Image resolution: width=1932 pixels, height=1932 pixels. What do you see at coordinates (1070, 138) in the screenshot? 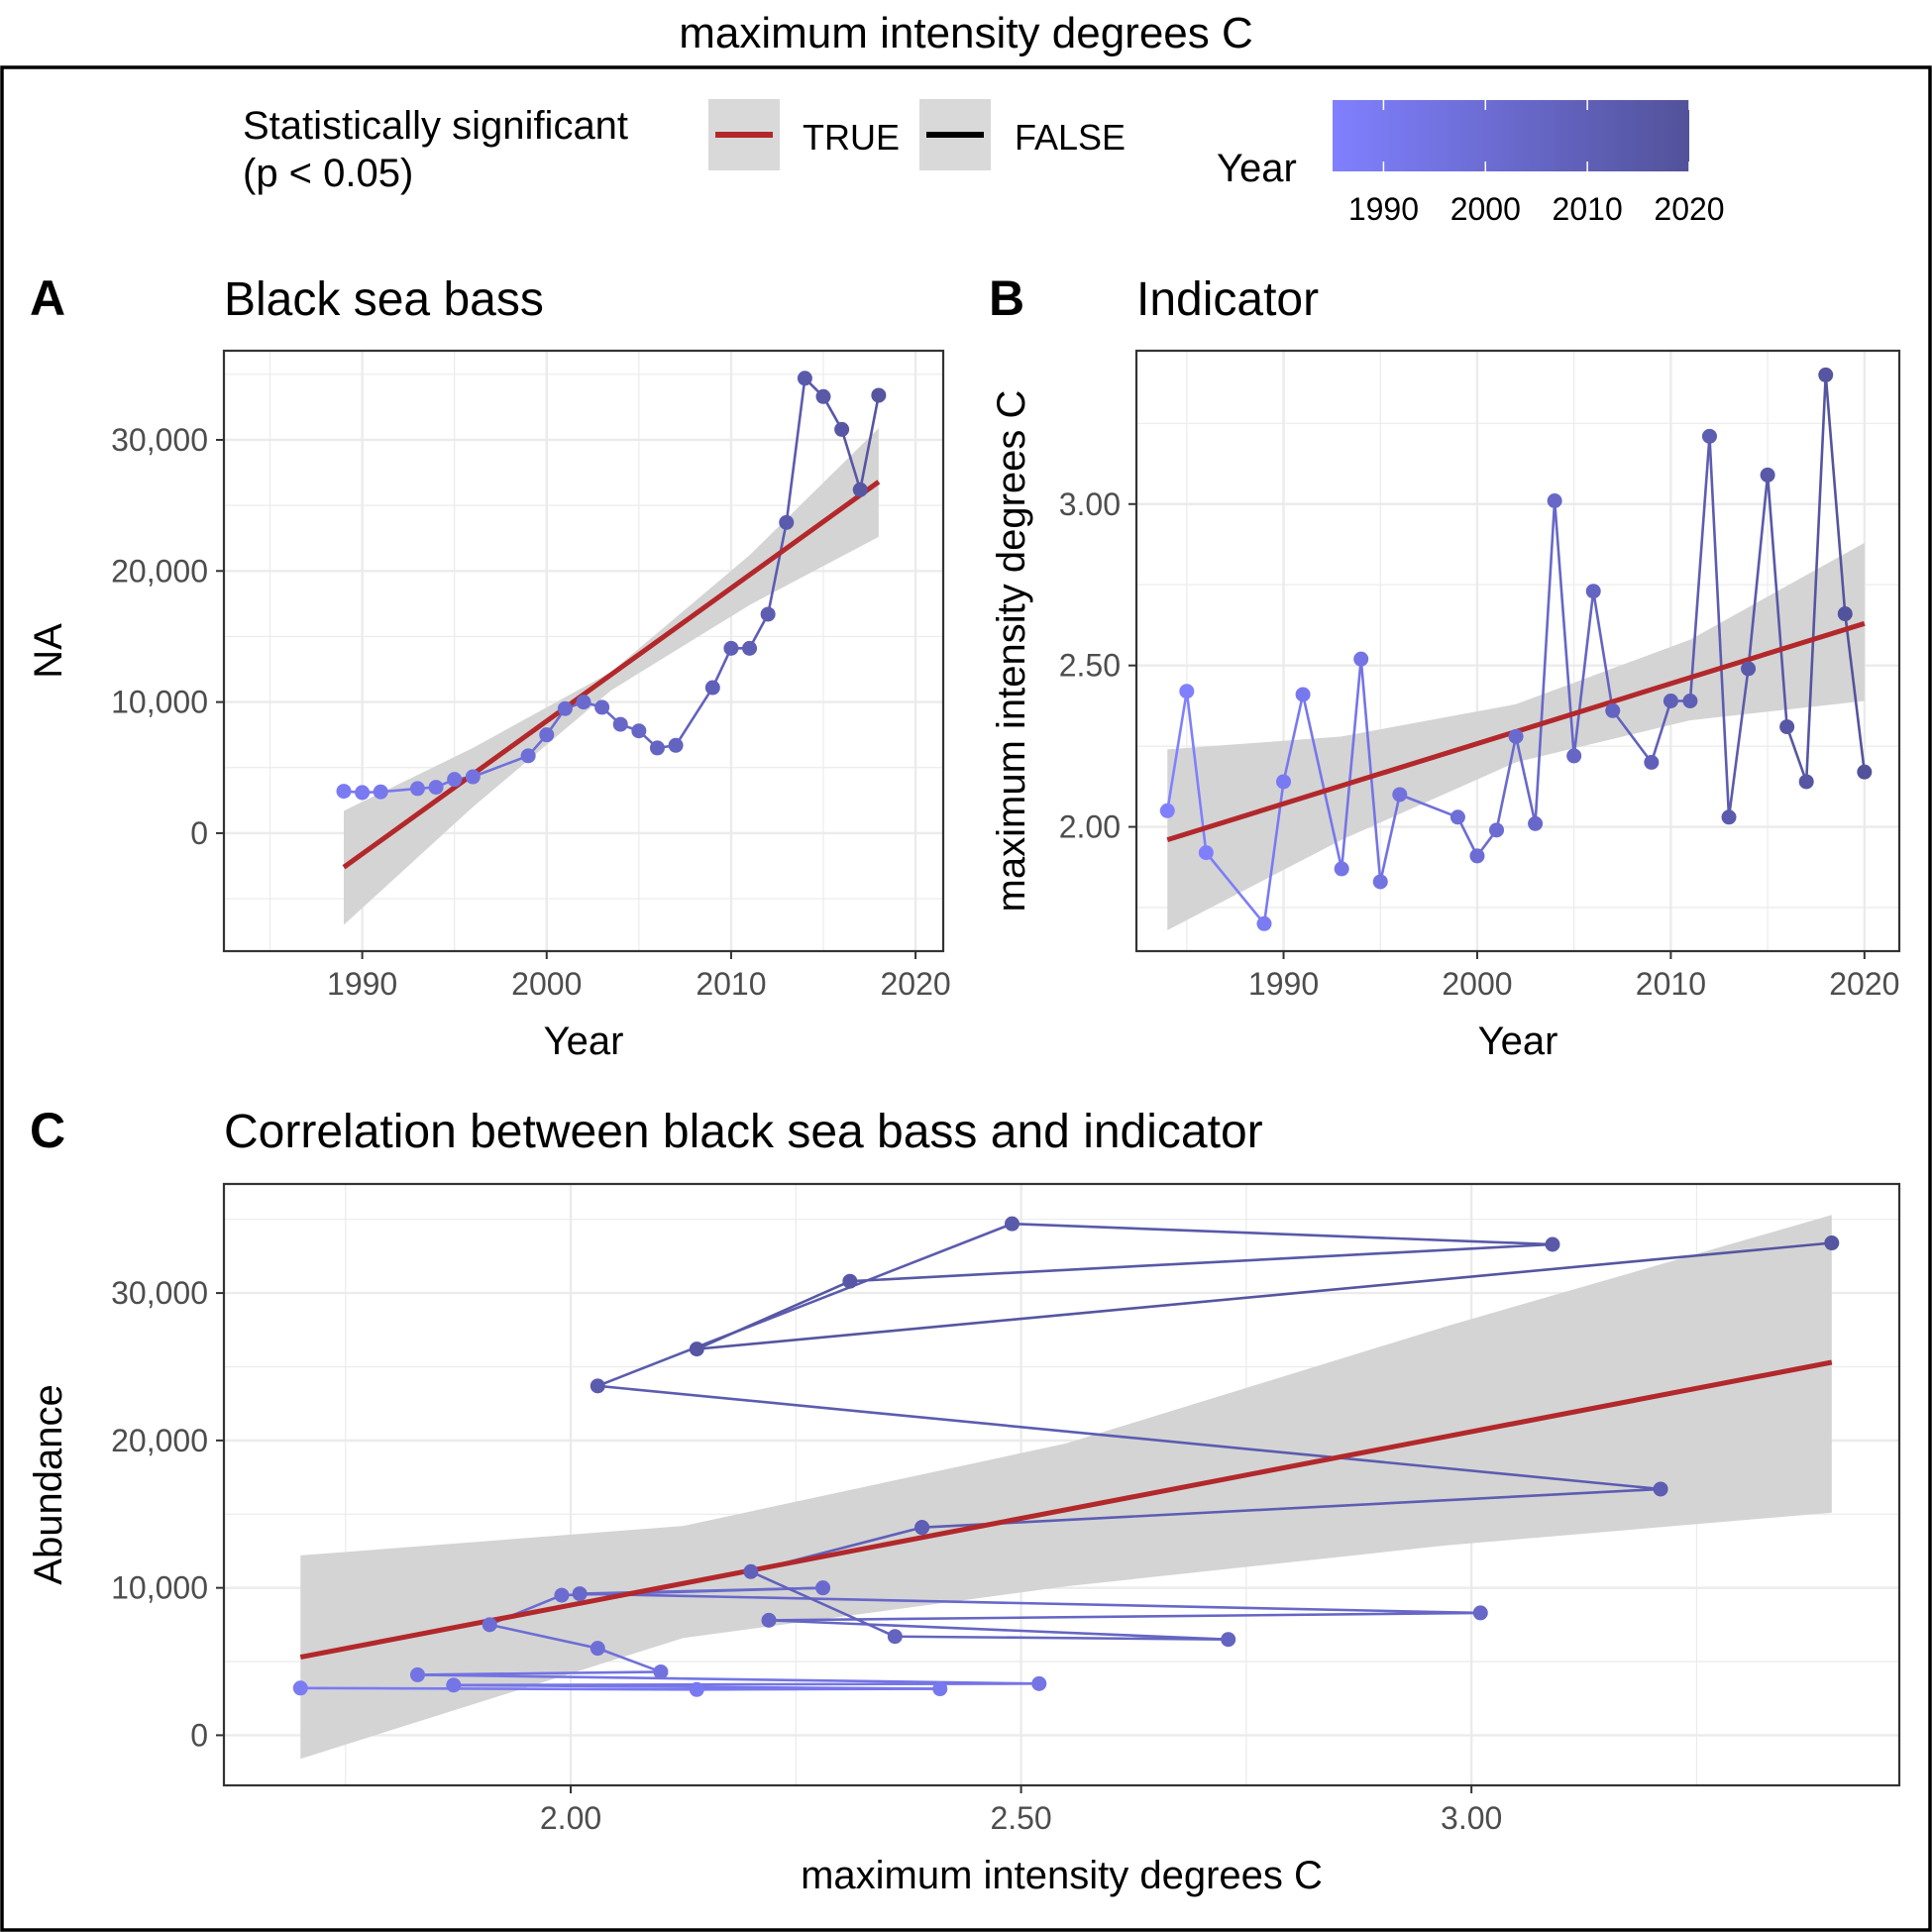
I see `legend-false-label: FALSE` at bounding box center [1070, 138].